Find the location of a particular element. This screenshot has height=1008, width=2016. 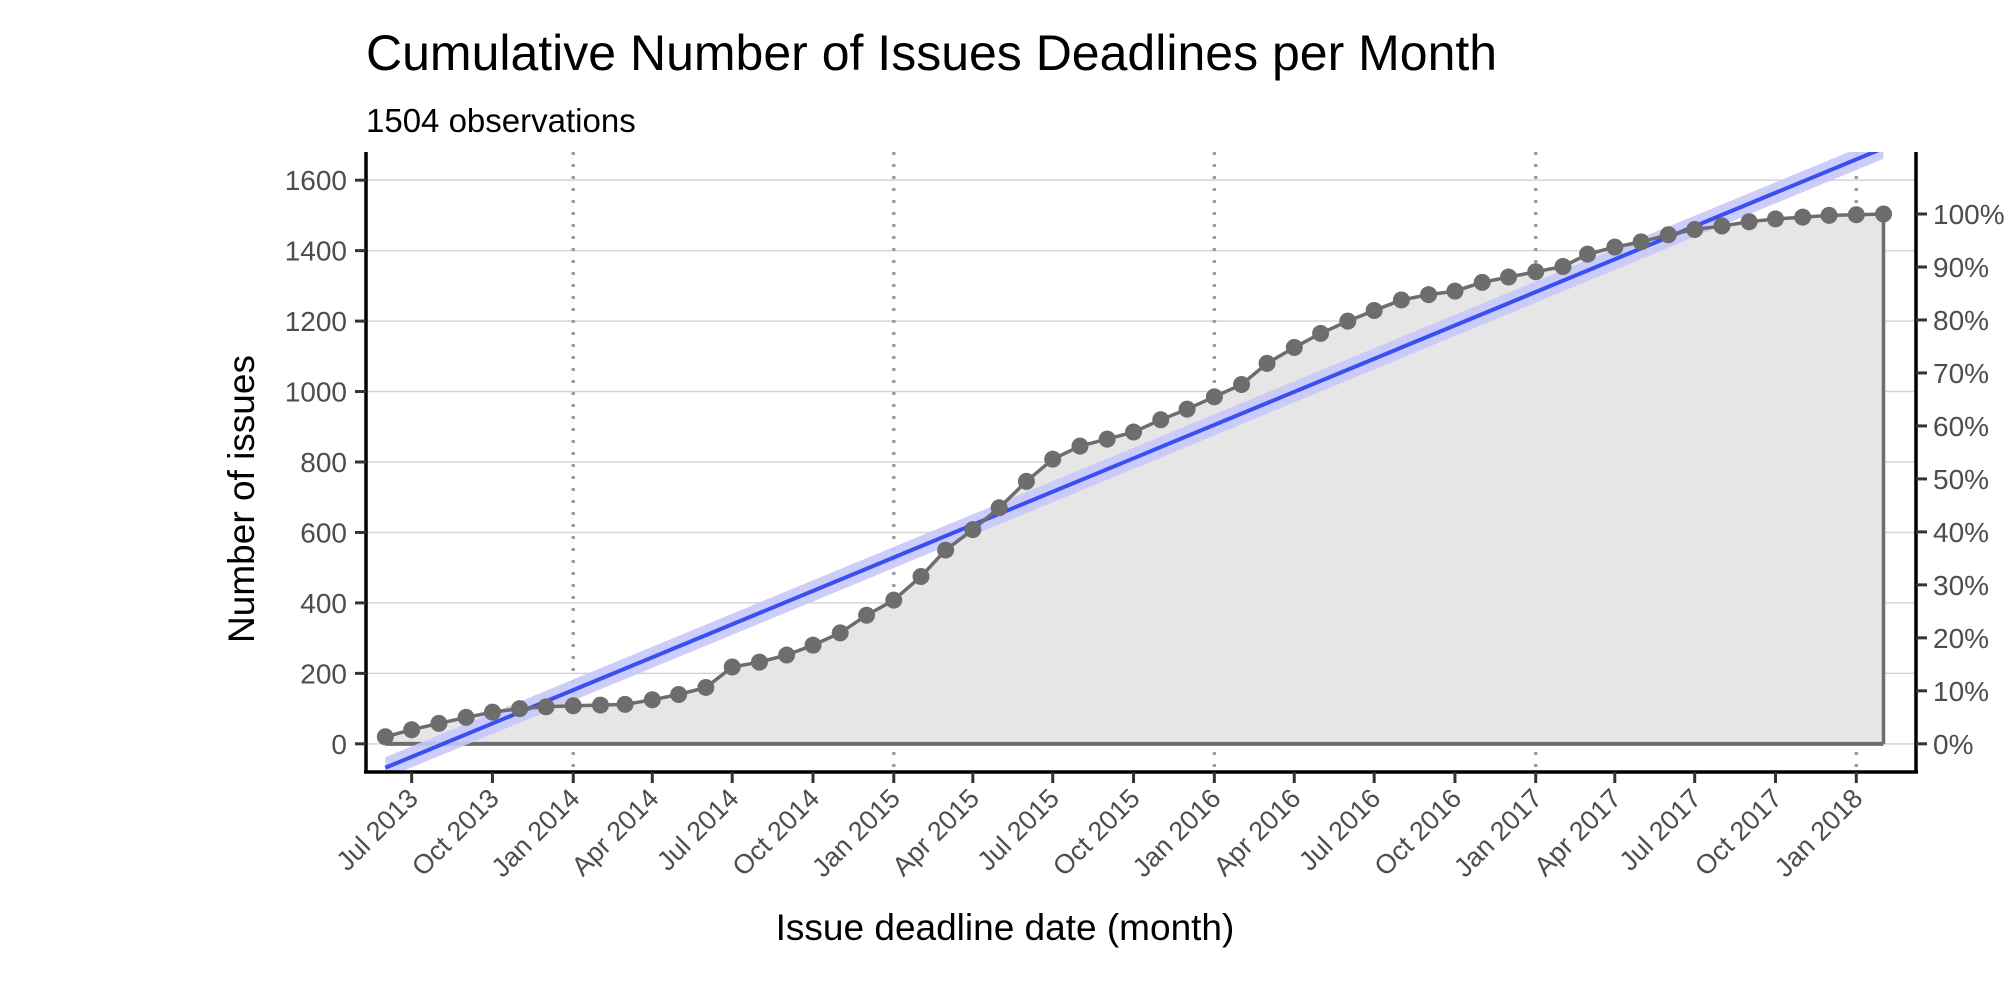

y-tick-label: 0 is located at coordinates (339, 744).